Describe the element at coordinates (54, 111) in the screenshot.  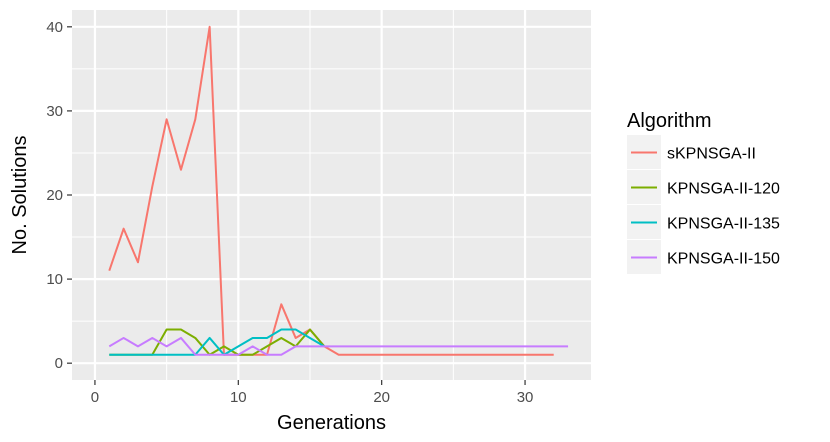
I see `y-tick-label: 30` at that location.